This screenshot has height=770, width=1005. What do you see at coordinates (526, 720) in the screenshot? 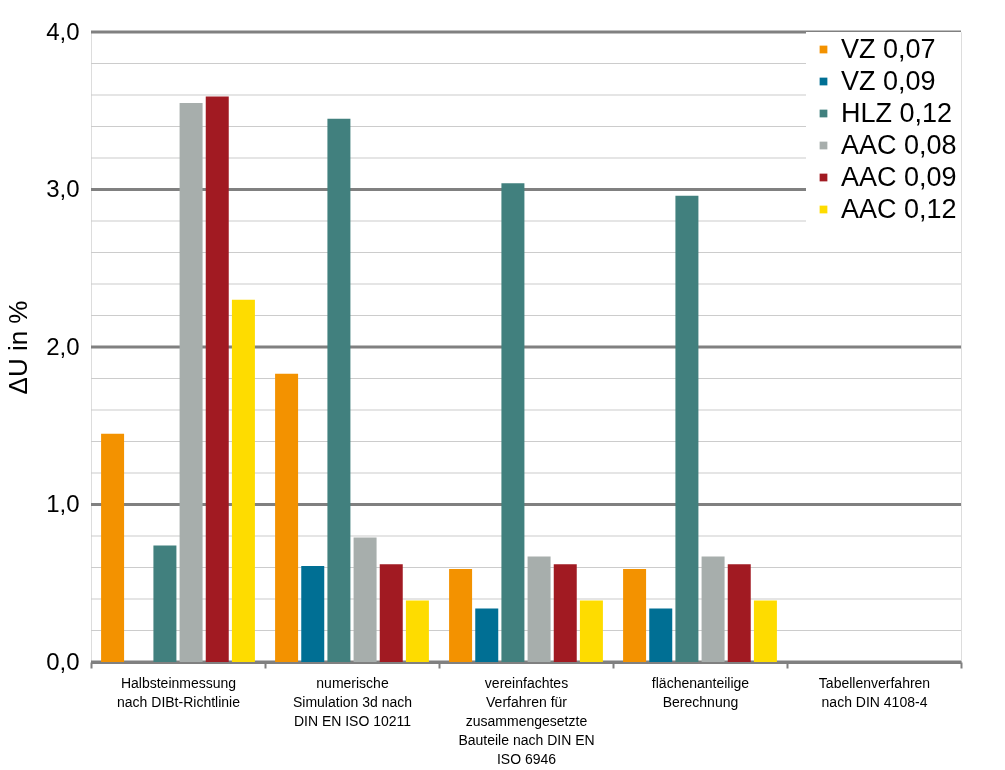
I see `x-tick-label: vereinfachtes Verfahren für zusammengesetzte Bauteile nach DIN EN ISO 6946` at bounding box center [526, 720].